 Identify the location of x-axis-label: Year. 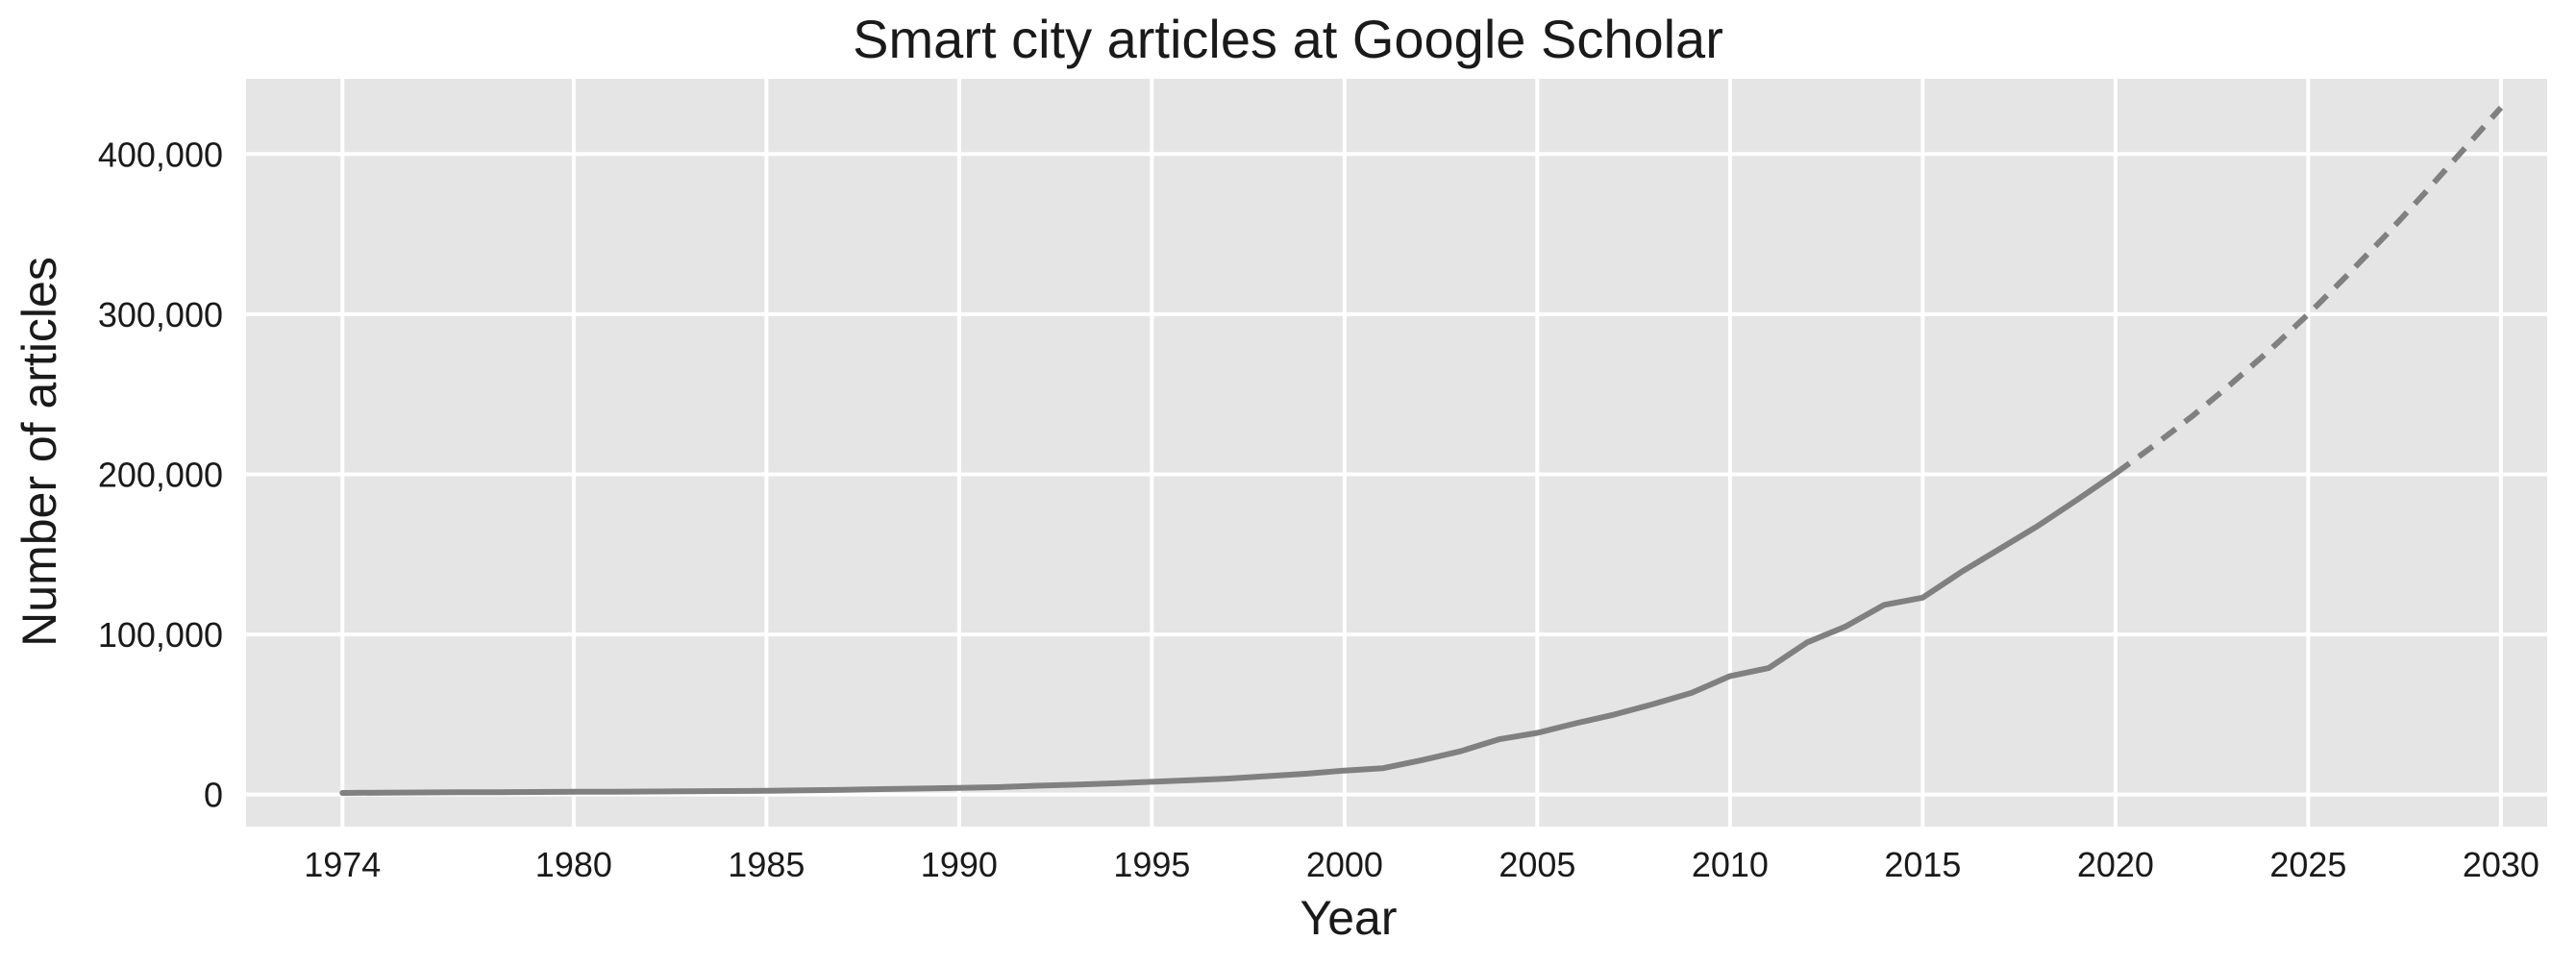
(1349, 918).